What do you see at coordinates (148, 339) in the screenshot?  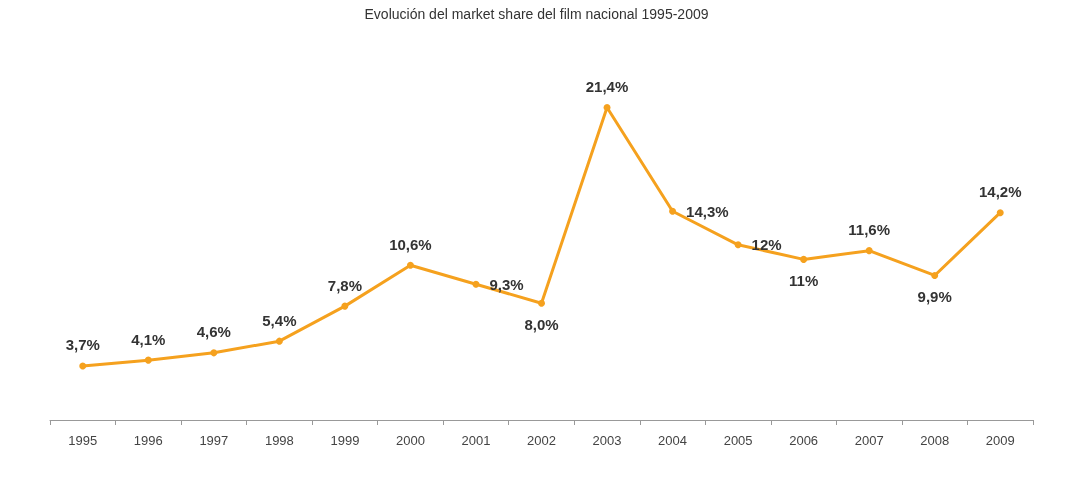 I see `data-label: 4,1%` at bounding box center [148, 339].